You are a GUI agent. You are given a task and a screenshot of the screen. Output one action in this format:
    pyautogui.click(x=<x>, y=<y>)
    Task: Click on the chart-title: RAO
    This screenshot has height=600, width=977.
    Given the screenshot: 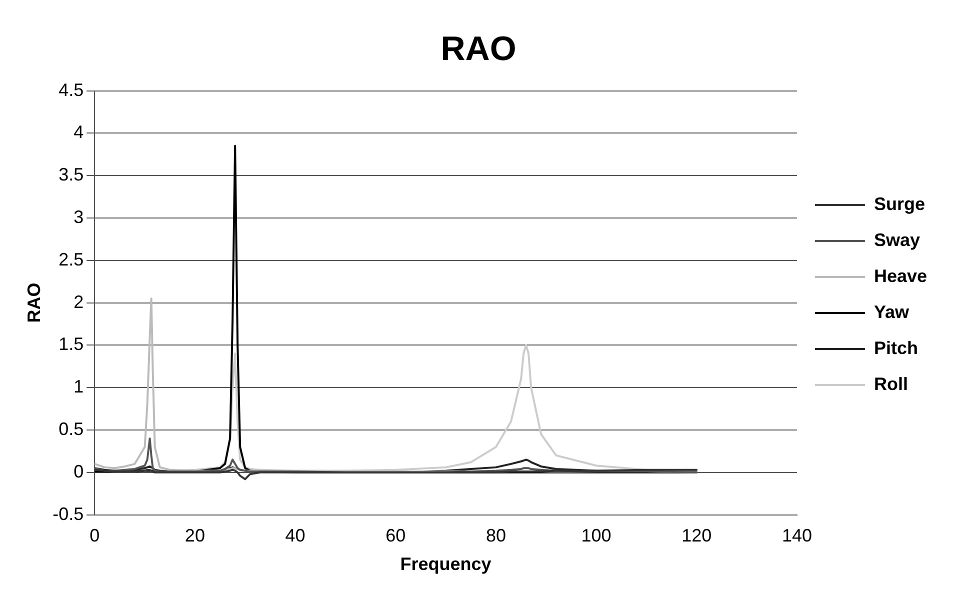 What is the action you would take?
    pyautogui.click(x=478, y=49)
    